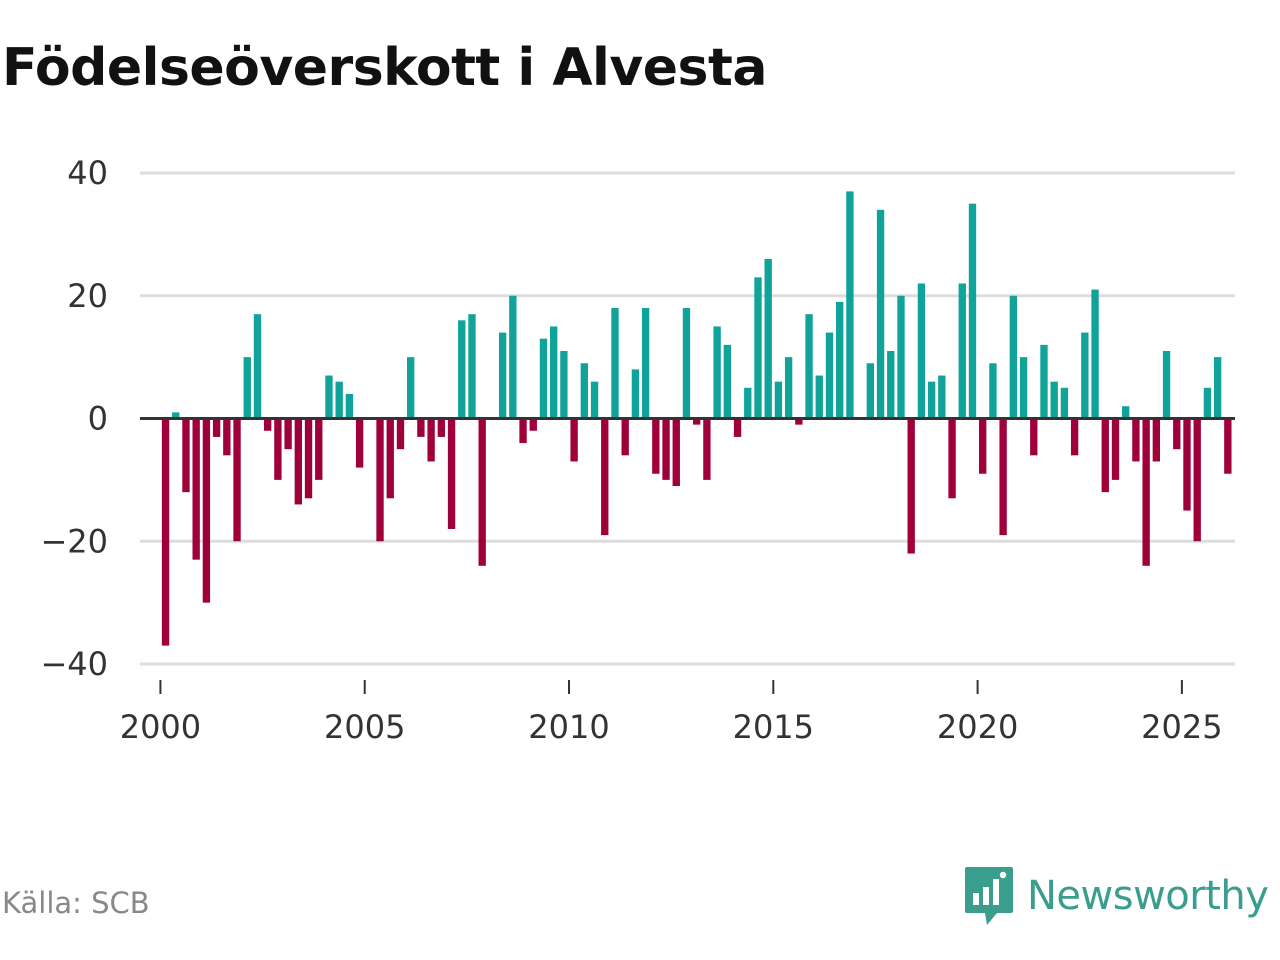  I want to click on x-tick-label: 2020, so click(977, 727).